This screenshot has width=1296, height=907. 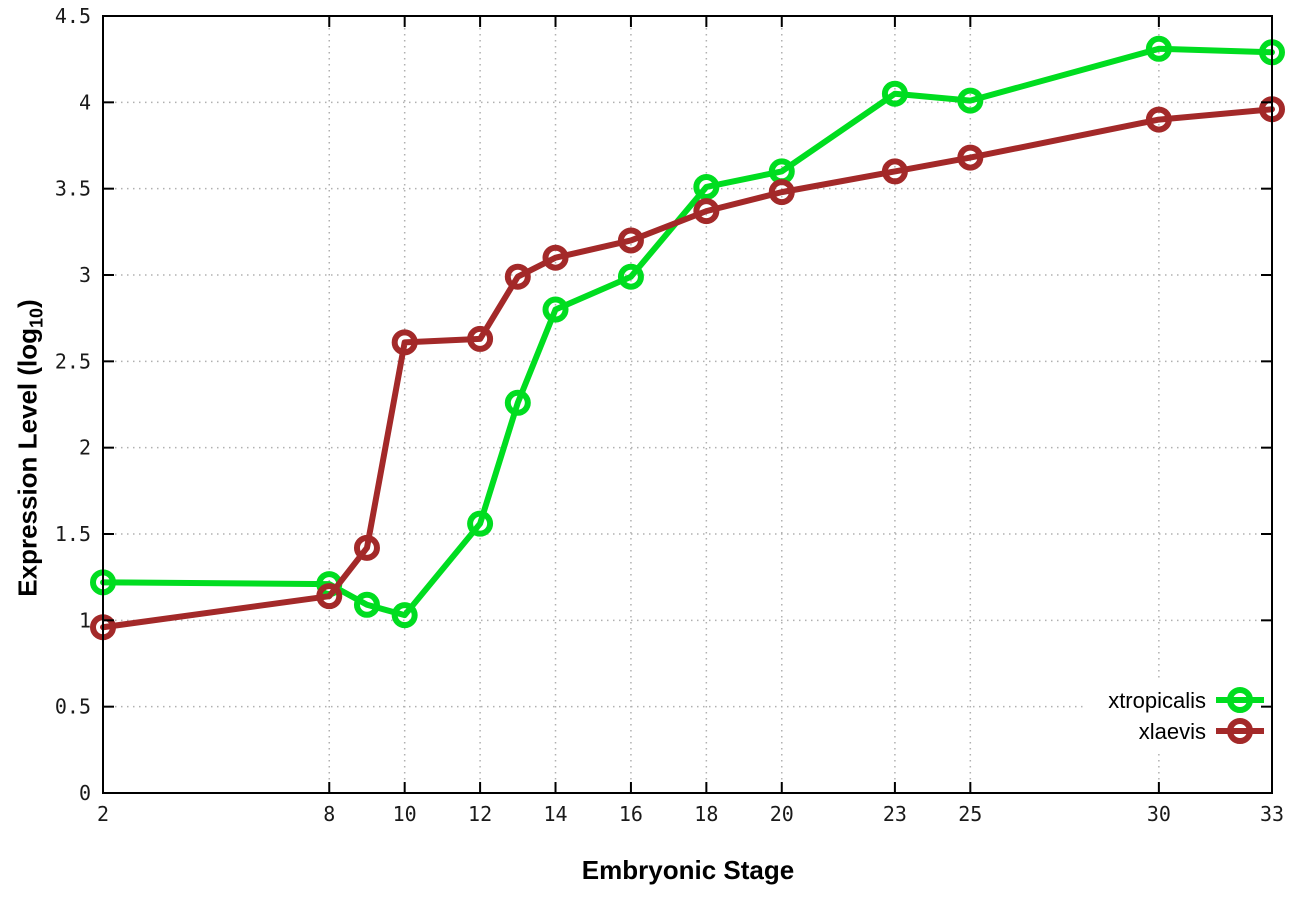 I want to click on legend-sample-marker-xlaevis, so click(x=1240, y=731).